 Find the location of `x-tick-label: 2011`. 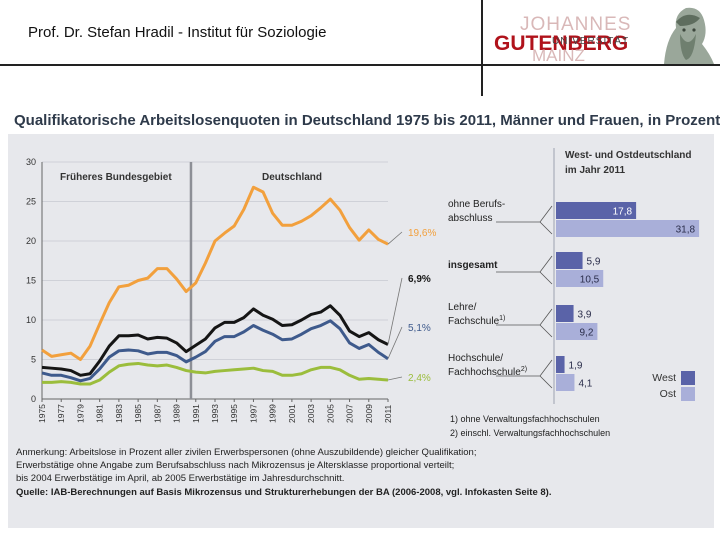

x-tick-label: 2011 is located at coordinates (388, 413).